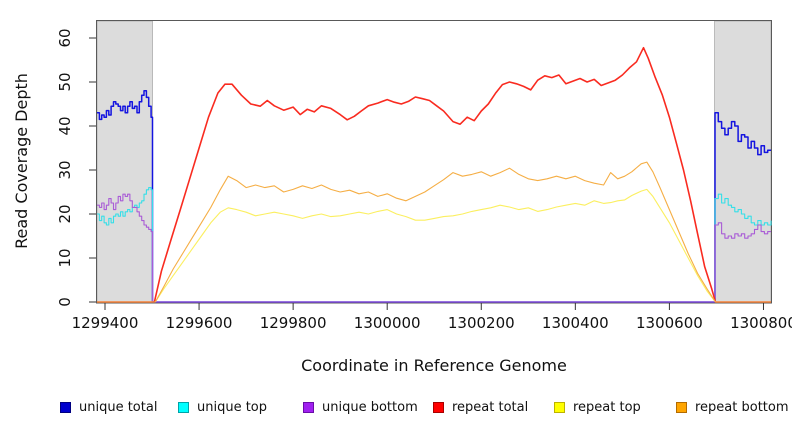  What do you see at coordinates (118, 407) in the screenshot?
I see `legend-label: unique total` at bounding box center [118, 407].